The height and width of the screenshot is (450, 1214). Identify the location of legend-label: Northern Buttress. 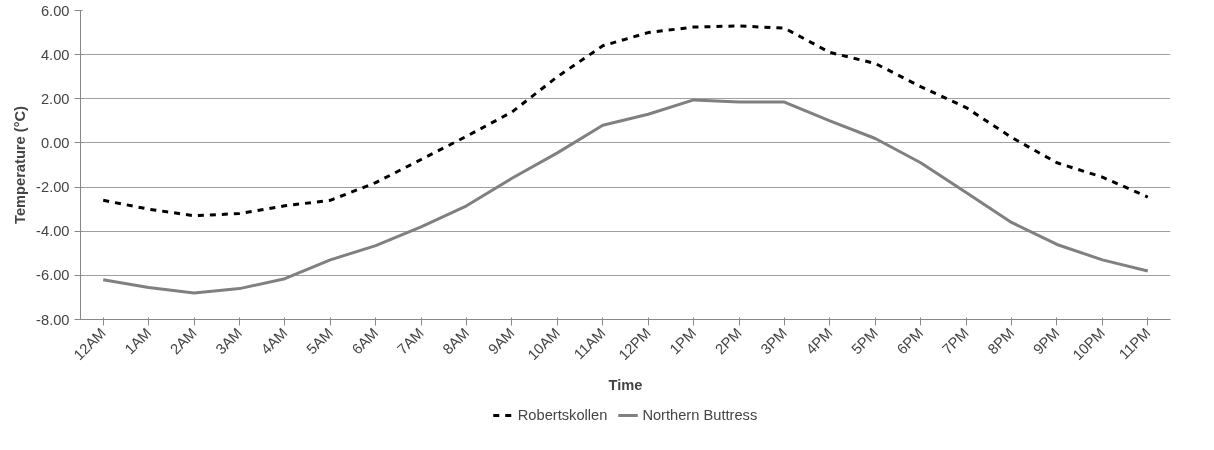
(700, 415).